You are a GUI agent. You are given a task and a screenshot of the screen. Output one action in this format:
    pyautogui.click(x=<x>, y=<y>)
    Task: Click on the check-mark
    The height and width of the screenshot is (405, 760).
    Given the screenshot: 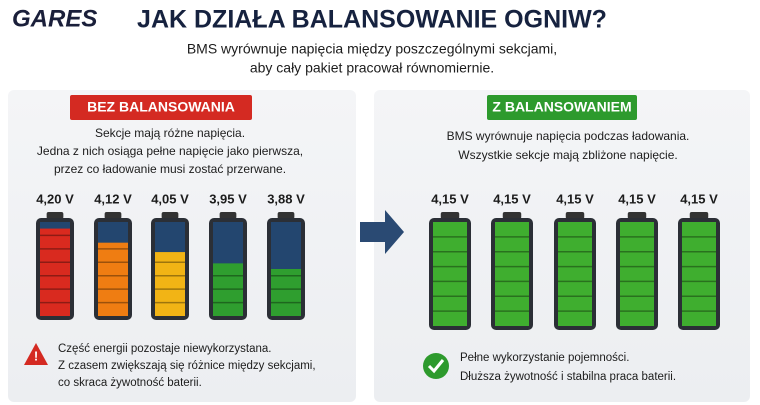 What is the action you would take?
    pyautogui.click(x=436, y=366)
    